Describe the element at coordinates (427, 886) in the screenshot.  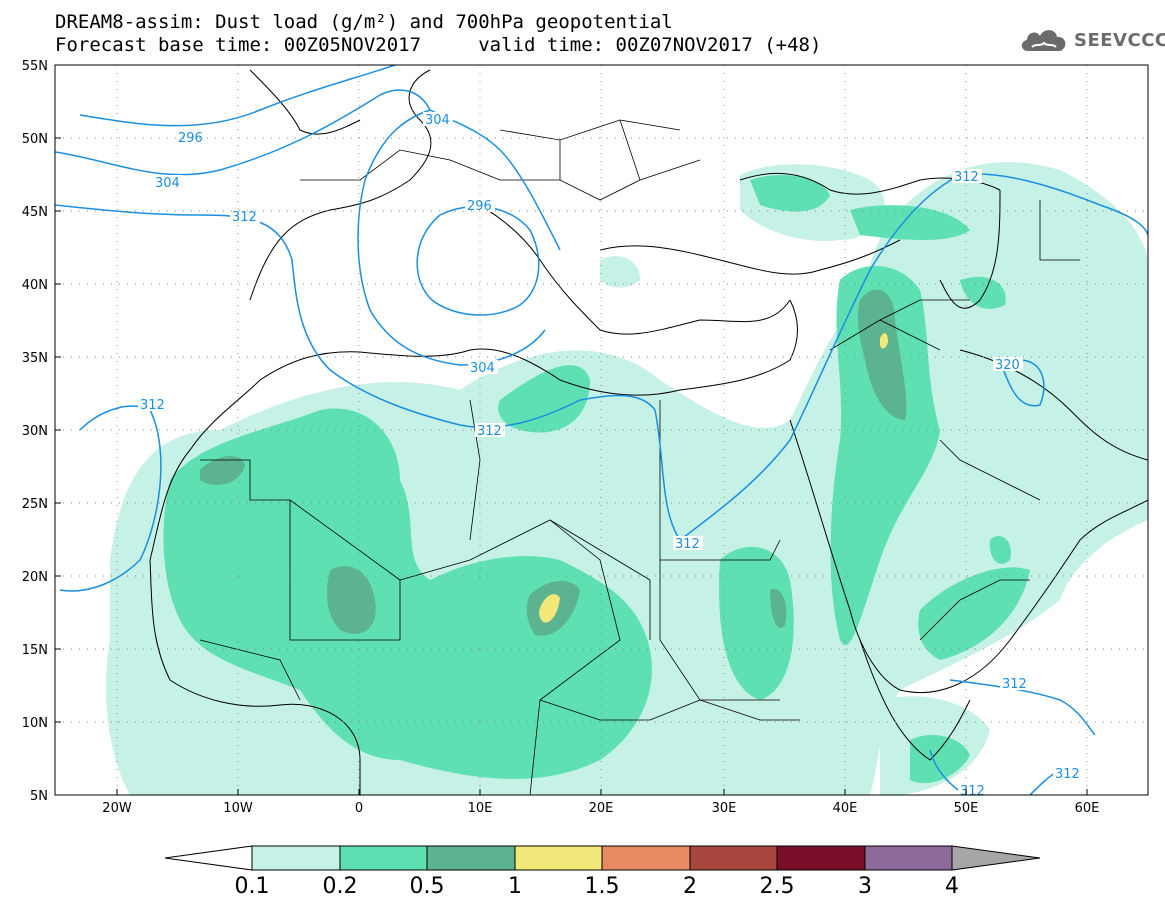
I see `colorbar-label: 0.5` at that location.